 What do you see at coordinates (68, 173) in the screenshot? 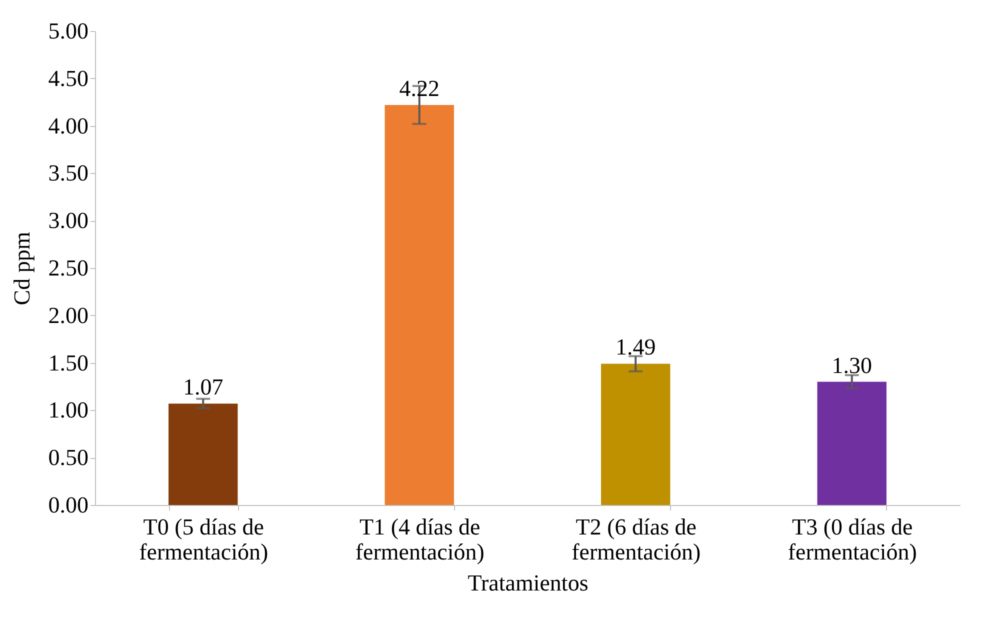
I see `y-tick-label: 3.50` at bounding box center [68, 173].